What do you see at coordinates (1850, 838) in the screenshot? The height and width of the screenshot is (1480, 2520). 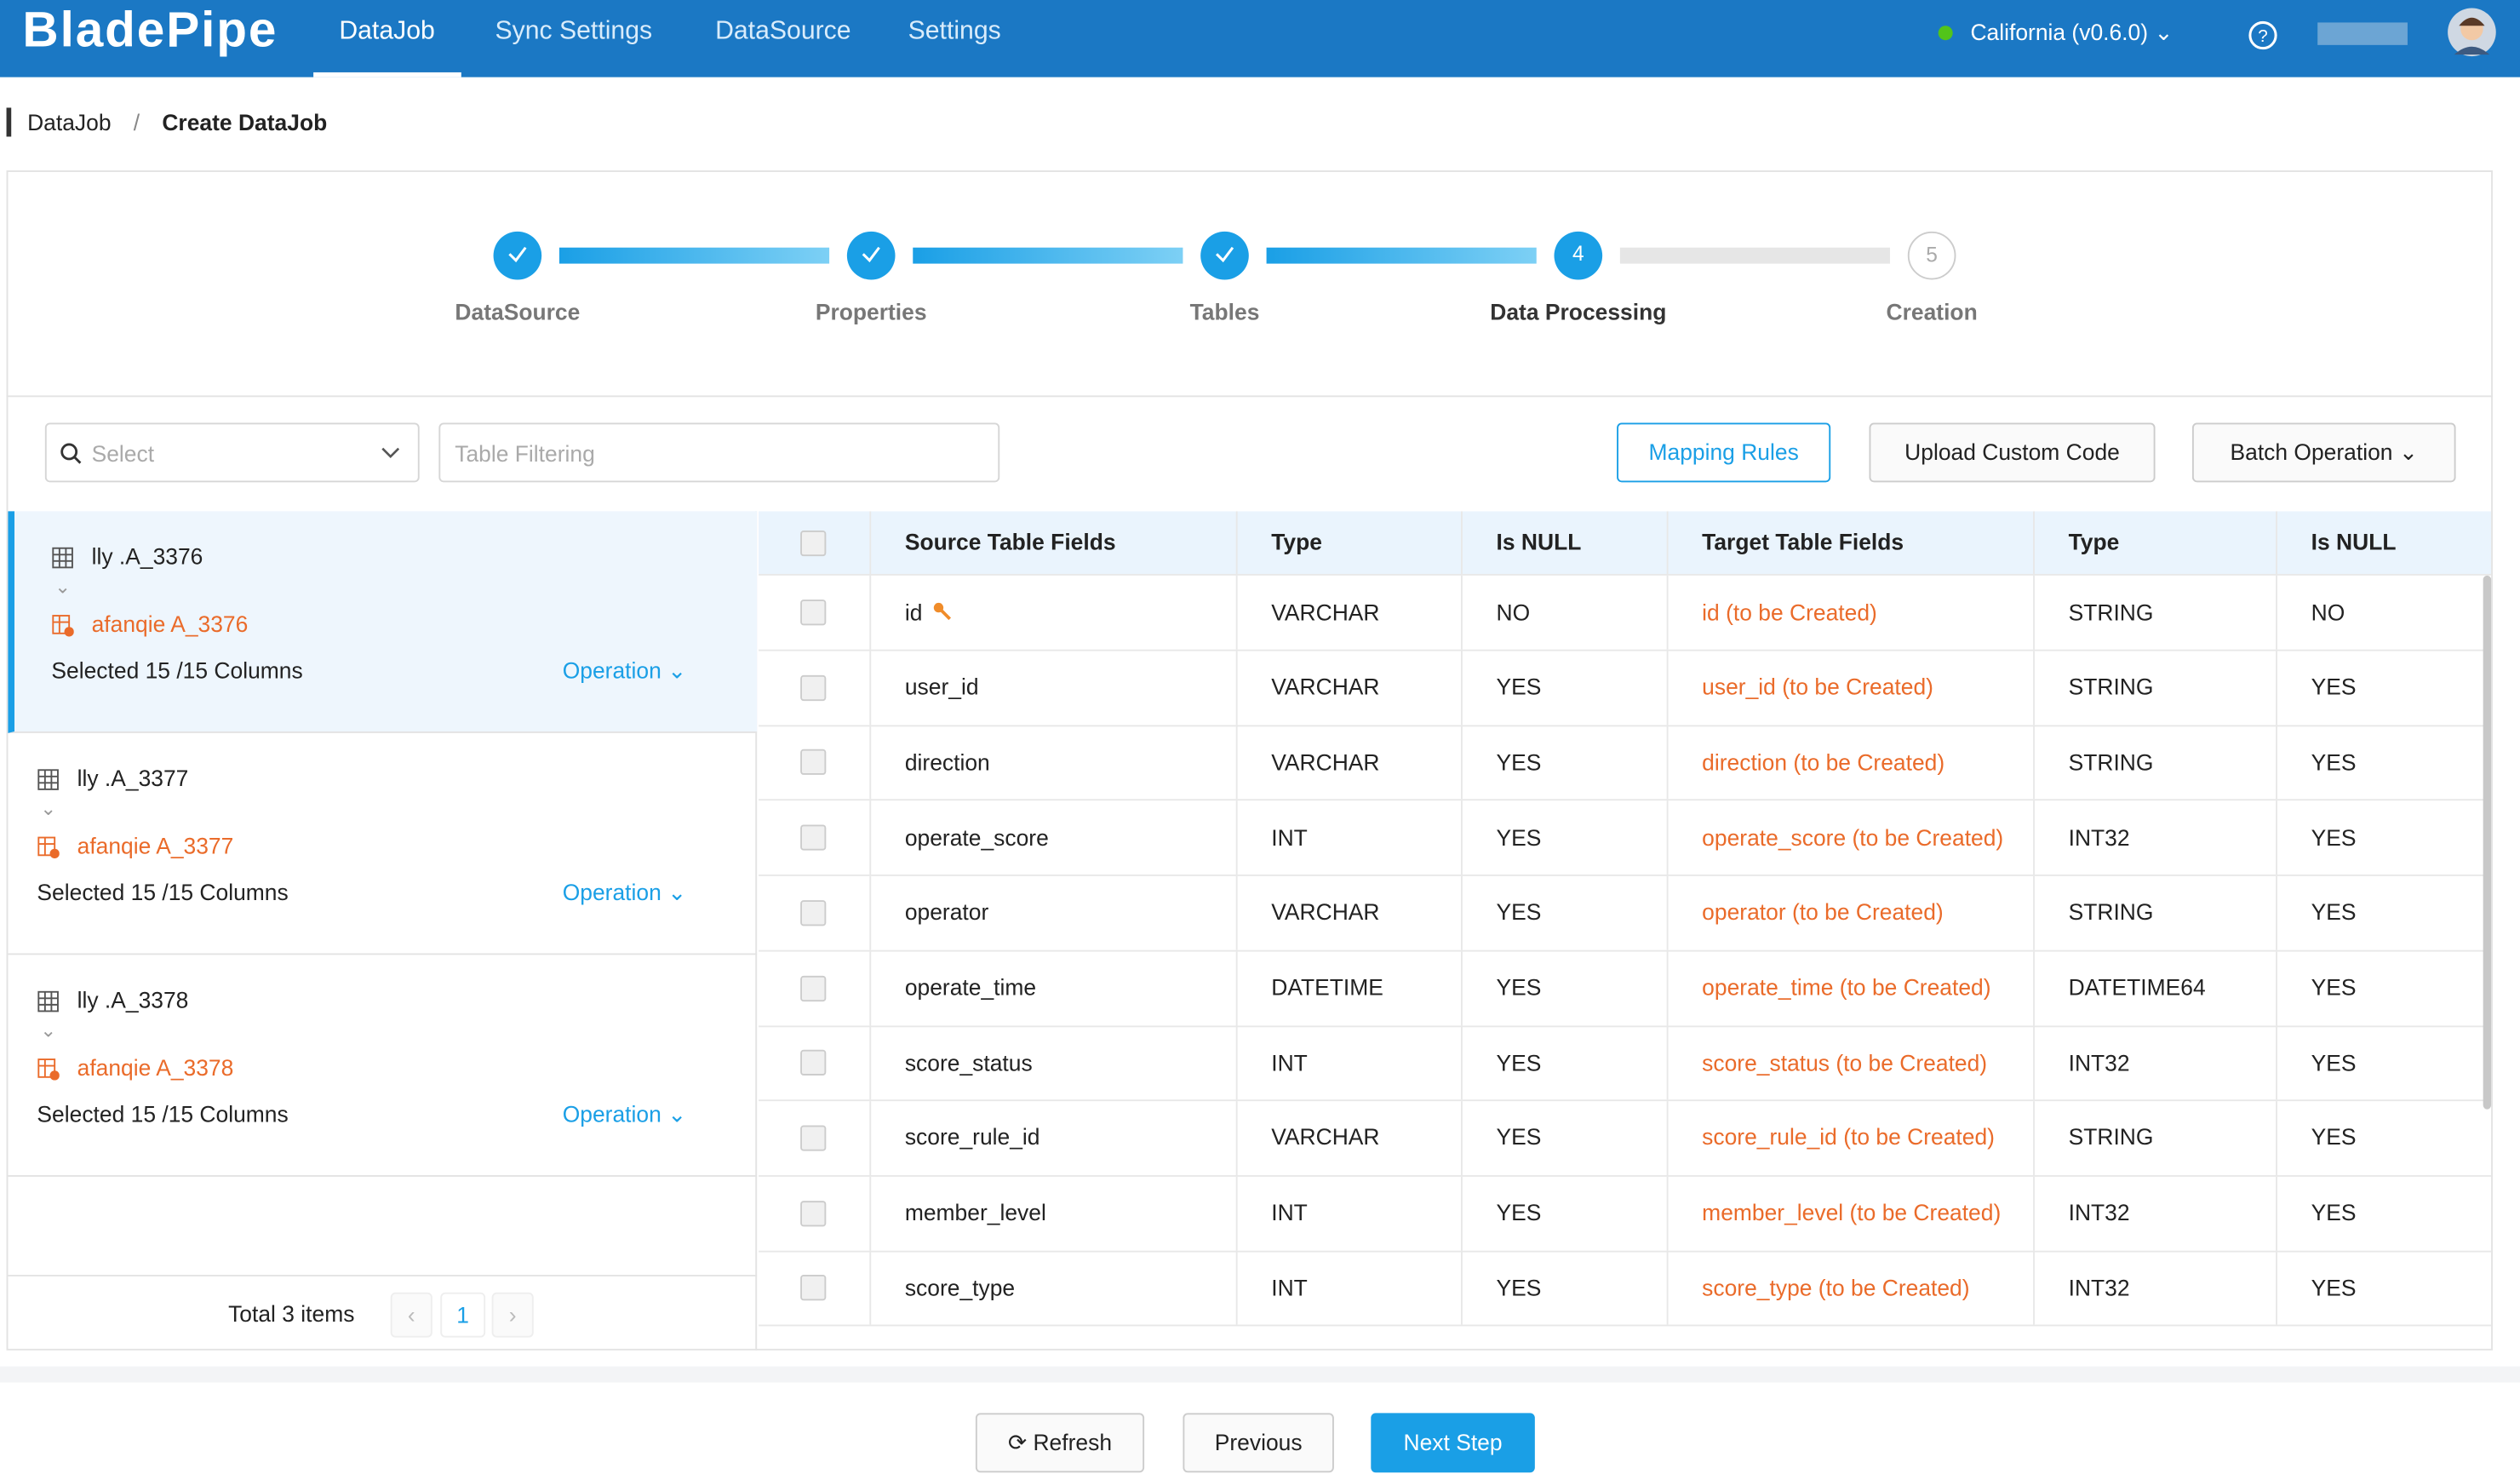 I see `cell: operate_score (to be Created)` at bounding box center [1850, 838].